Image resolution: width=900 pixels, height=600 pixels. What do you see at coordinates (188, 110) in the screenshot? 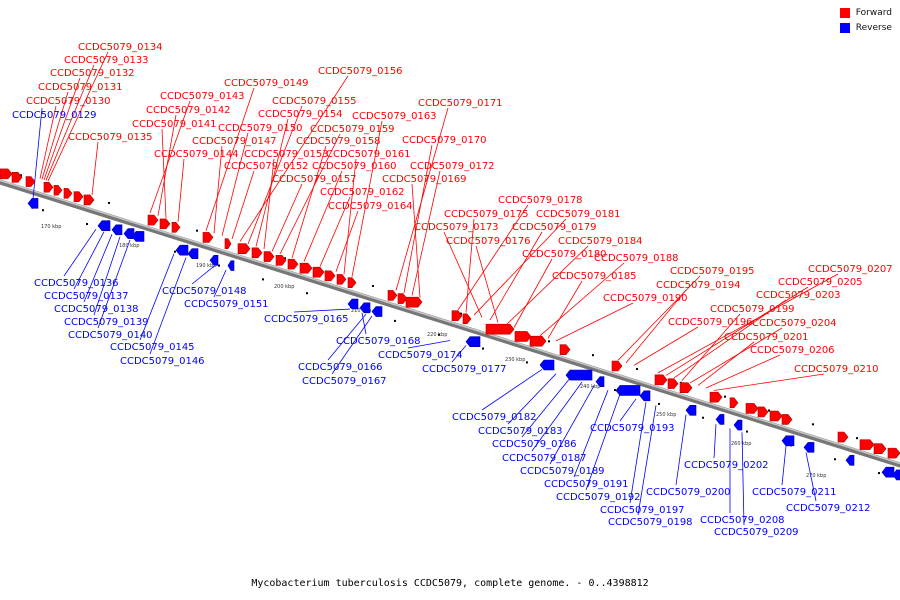
I see `forward-gene-label: CCDC5079_0142` at bounding box center [188, 110].